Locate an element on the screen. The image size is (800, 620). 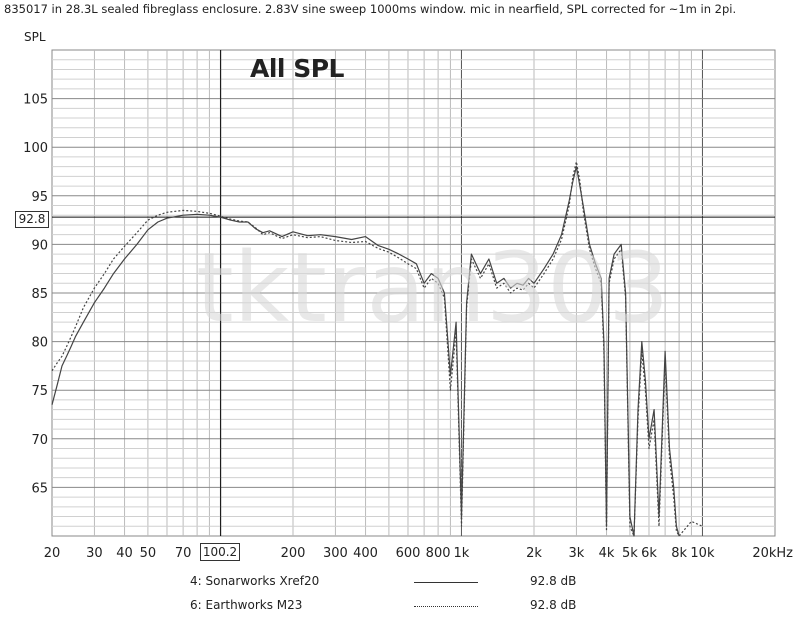
x-tick-label: 300 is located at coordinates (335, 553).